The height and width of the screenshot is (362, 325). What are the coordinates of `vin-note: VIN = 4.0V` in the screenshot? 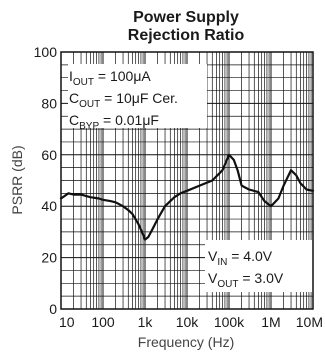 It's located at (240, 258).